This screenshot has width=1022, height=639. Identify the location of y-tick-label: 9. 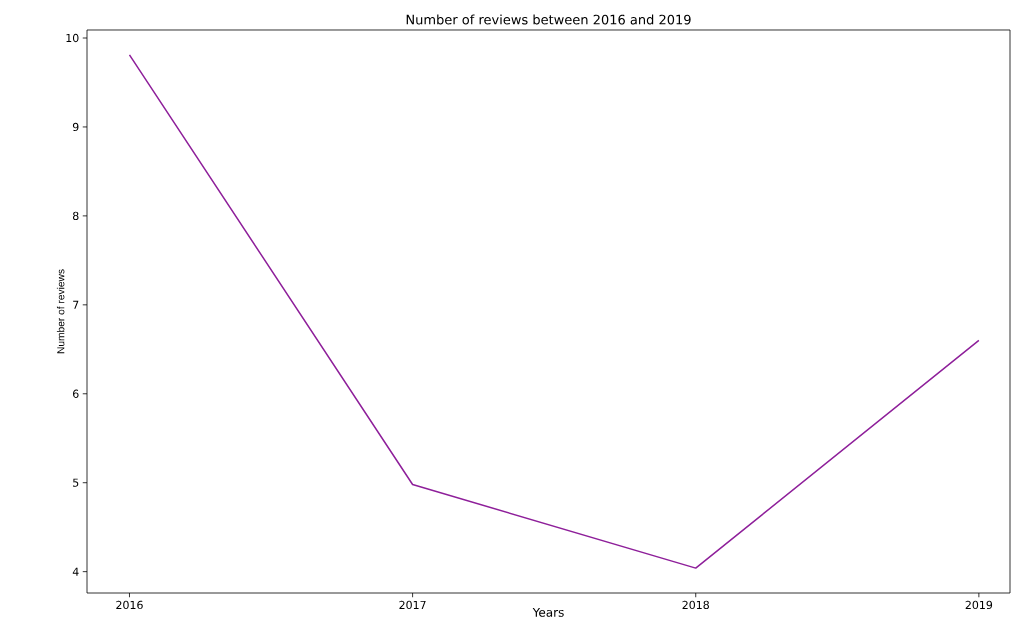
(75, 127).